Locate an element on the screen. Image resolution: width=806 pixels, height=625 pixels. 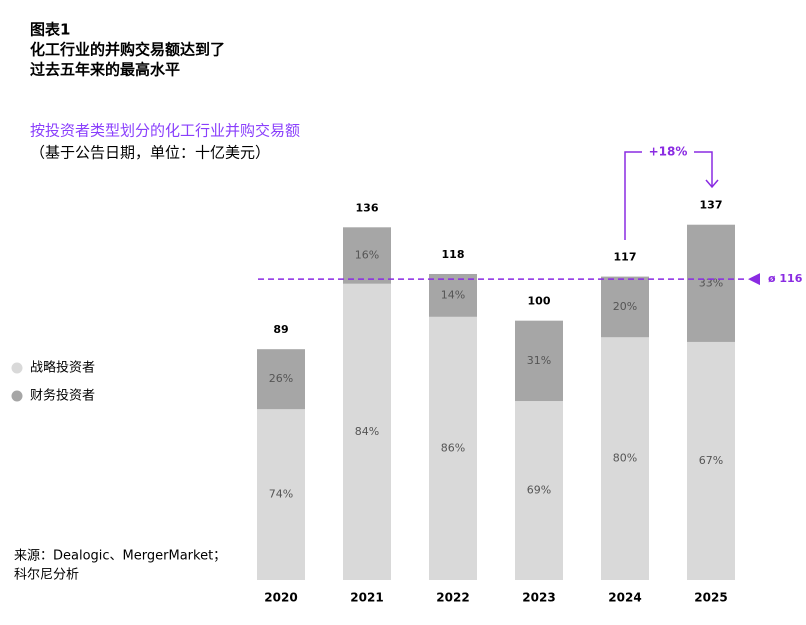
segment-label: 74% is located at coordinates (281, 494).